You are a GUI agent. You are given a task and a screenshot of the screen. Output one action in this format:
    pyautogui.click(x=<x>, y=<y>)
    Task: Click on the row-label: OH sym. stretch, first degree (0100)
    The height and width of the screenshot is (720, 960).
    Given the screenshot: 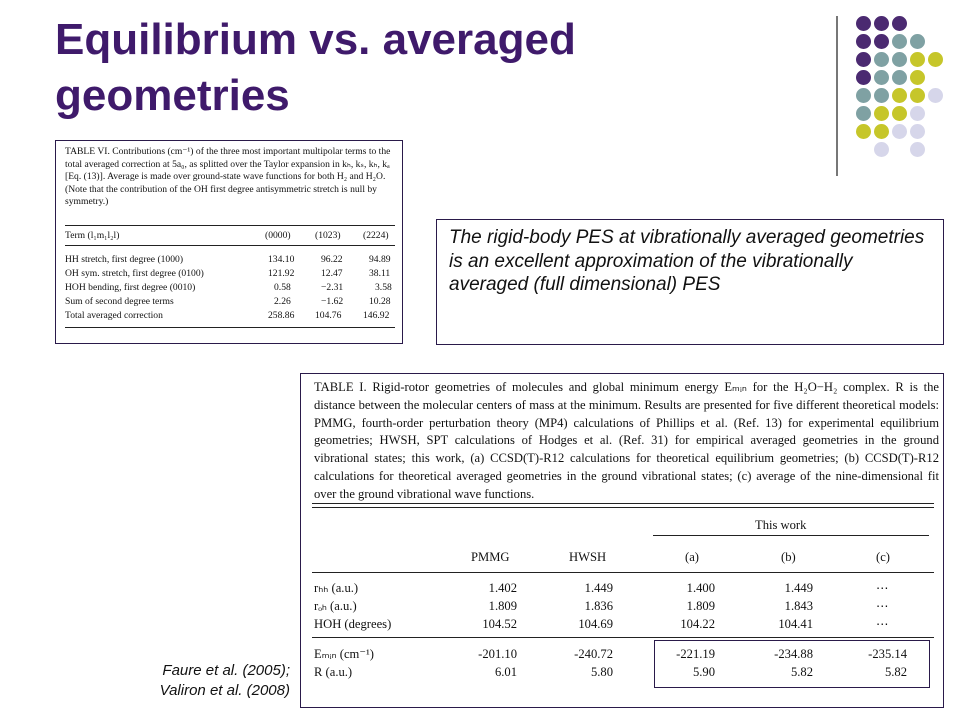 What is the action you would take?
    pyautogui.click(x=134, y=273)
    